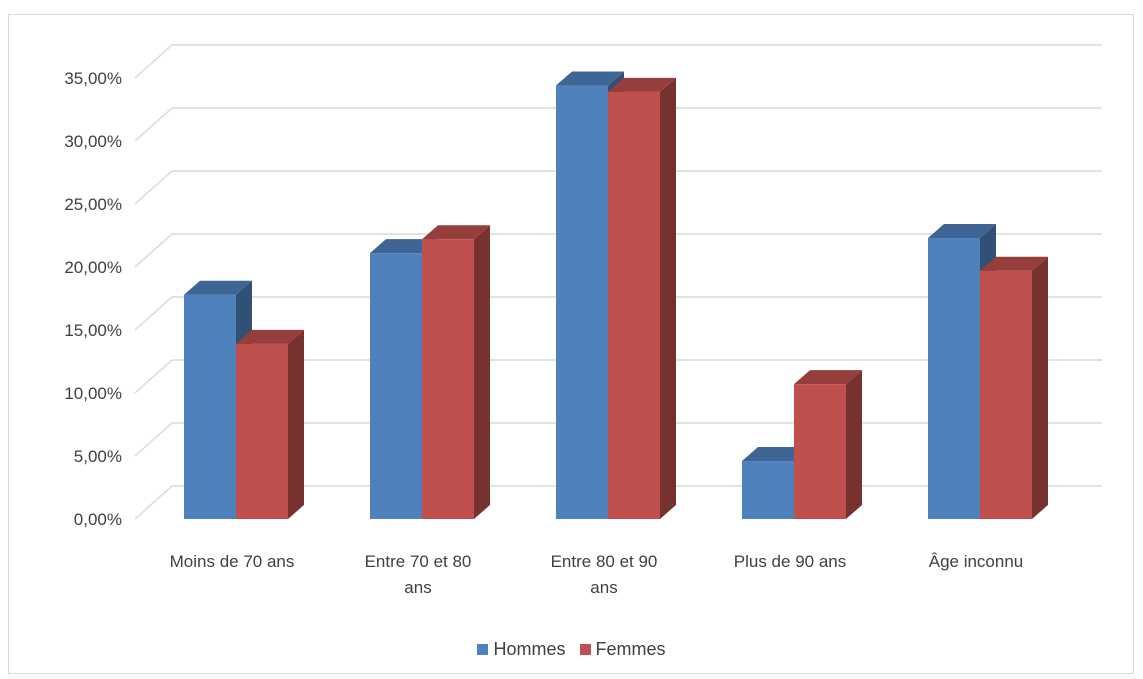 This screenshot has width=1143, height=679. What do you see at coordinates (571, 649) in the screenshot?
I see `chart-legend: Hommes Femmes` at bounding box center [571, 649].